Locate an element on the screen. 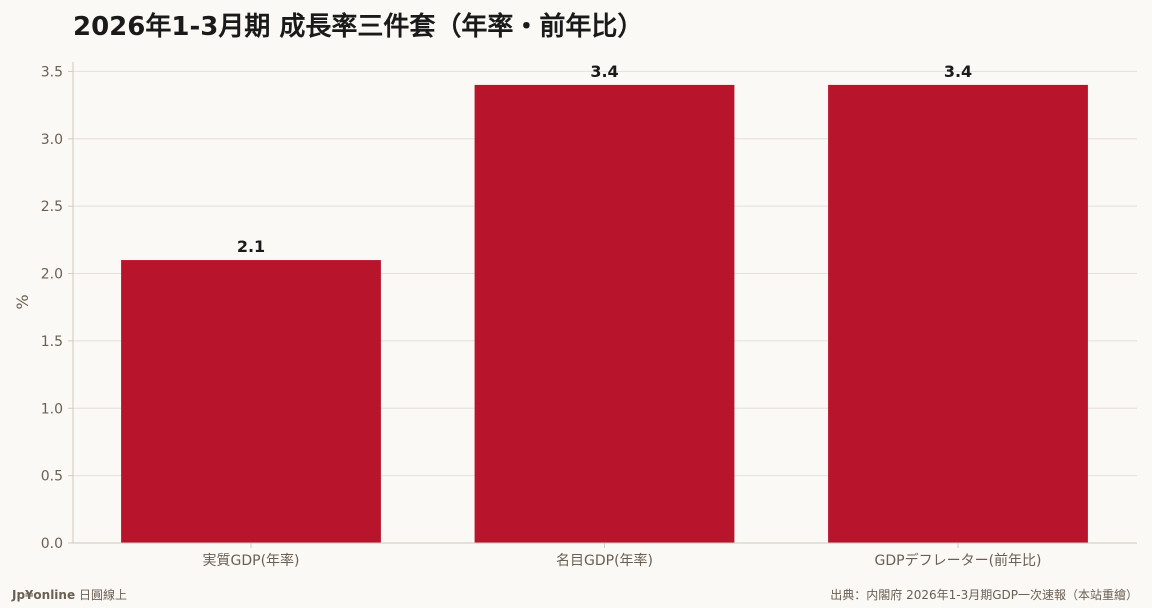 This screenshot has height=608, width=1152. x-tick-label: 実質GDP(年率) is located at coordinates (251, 560).